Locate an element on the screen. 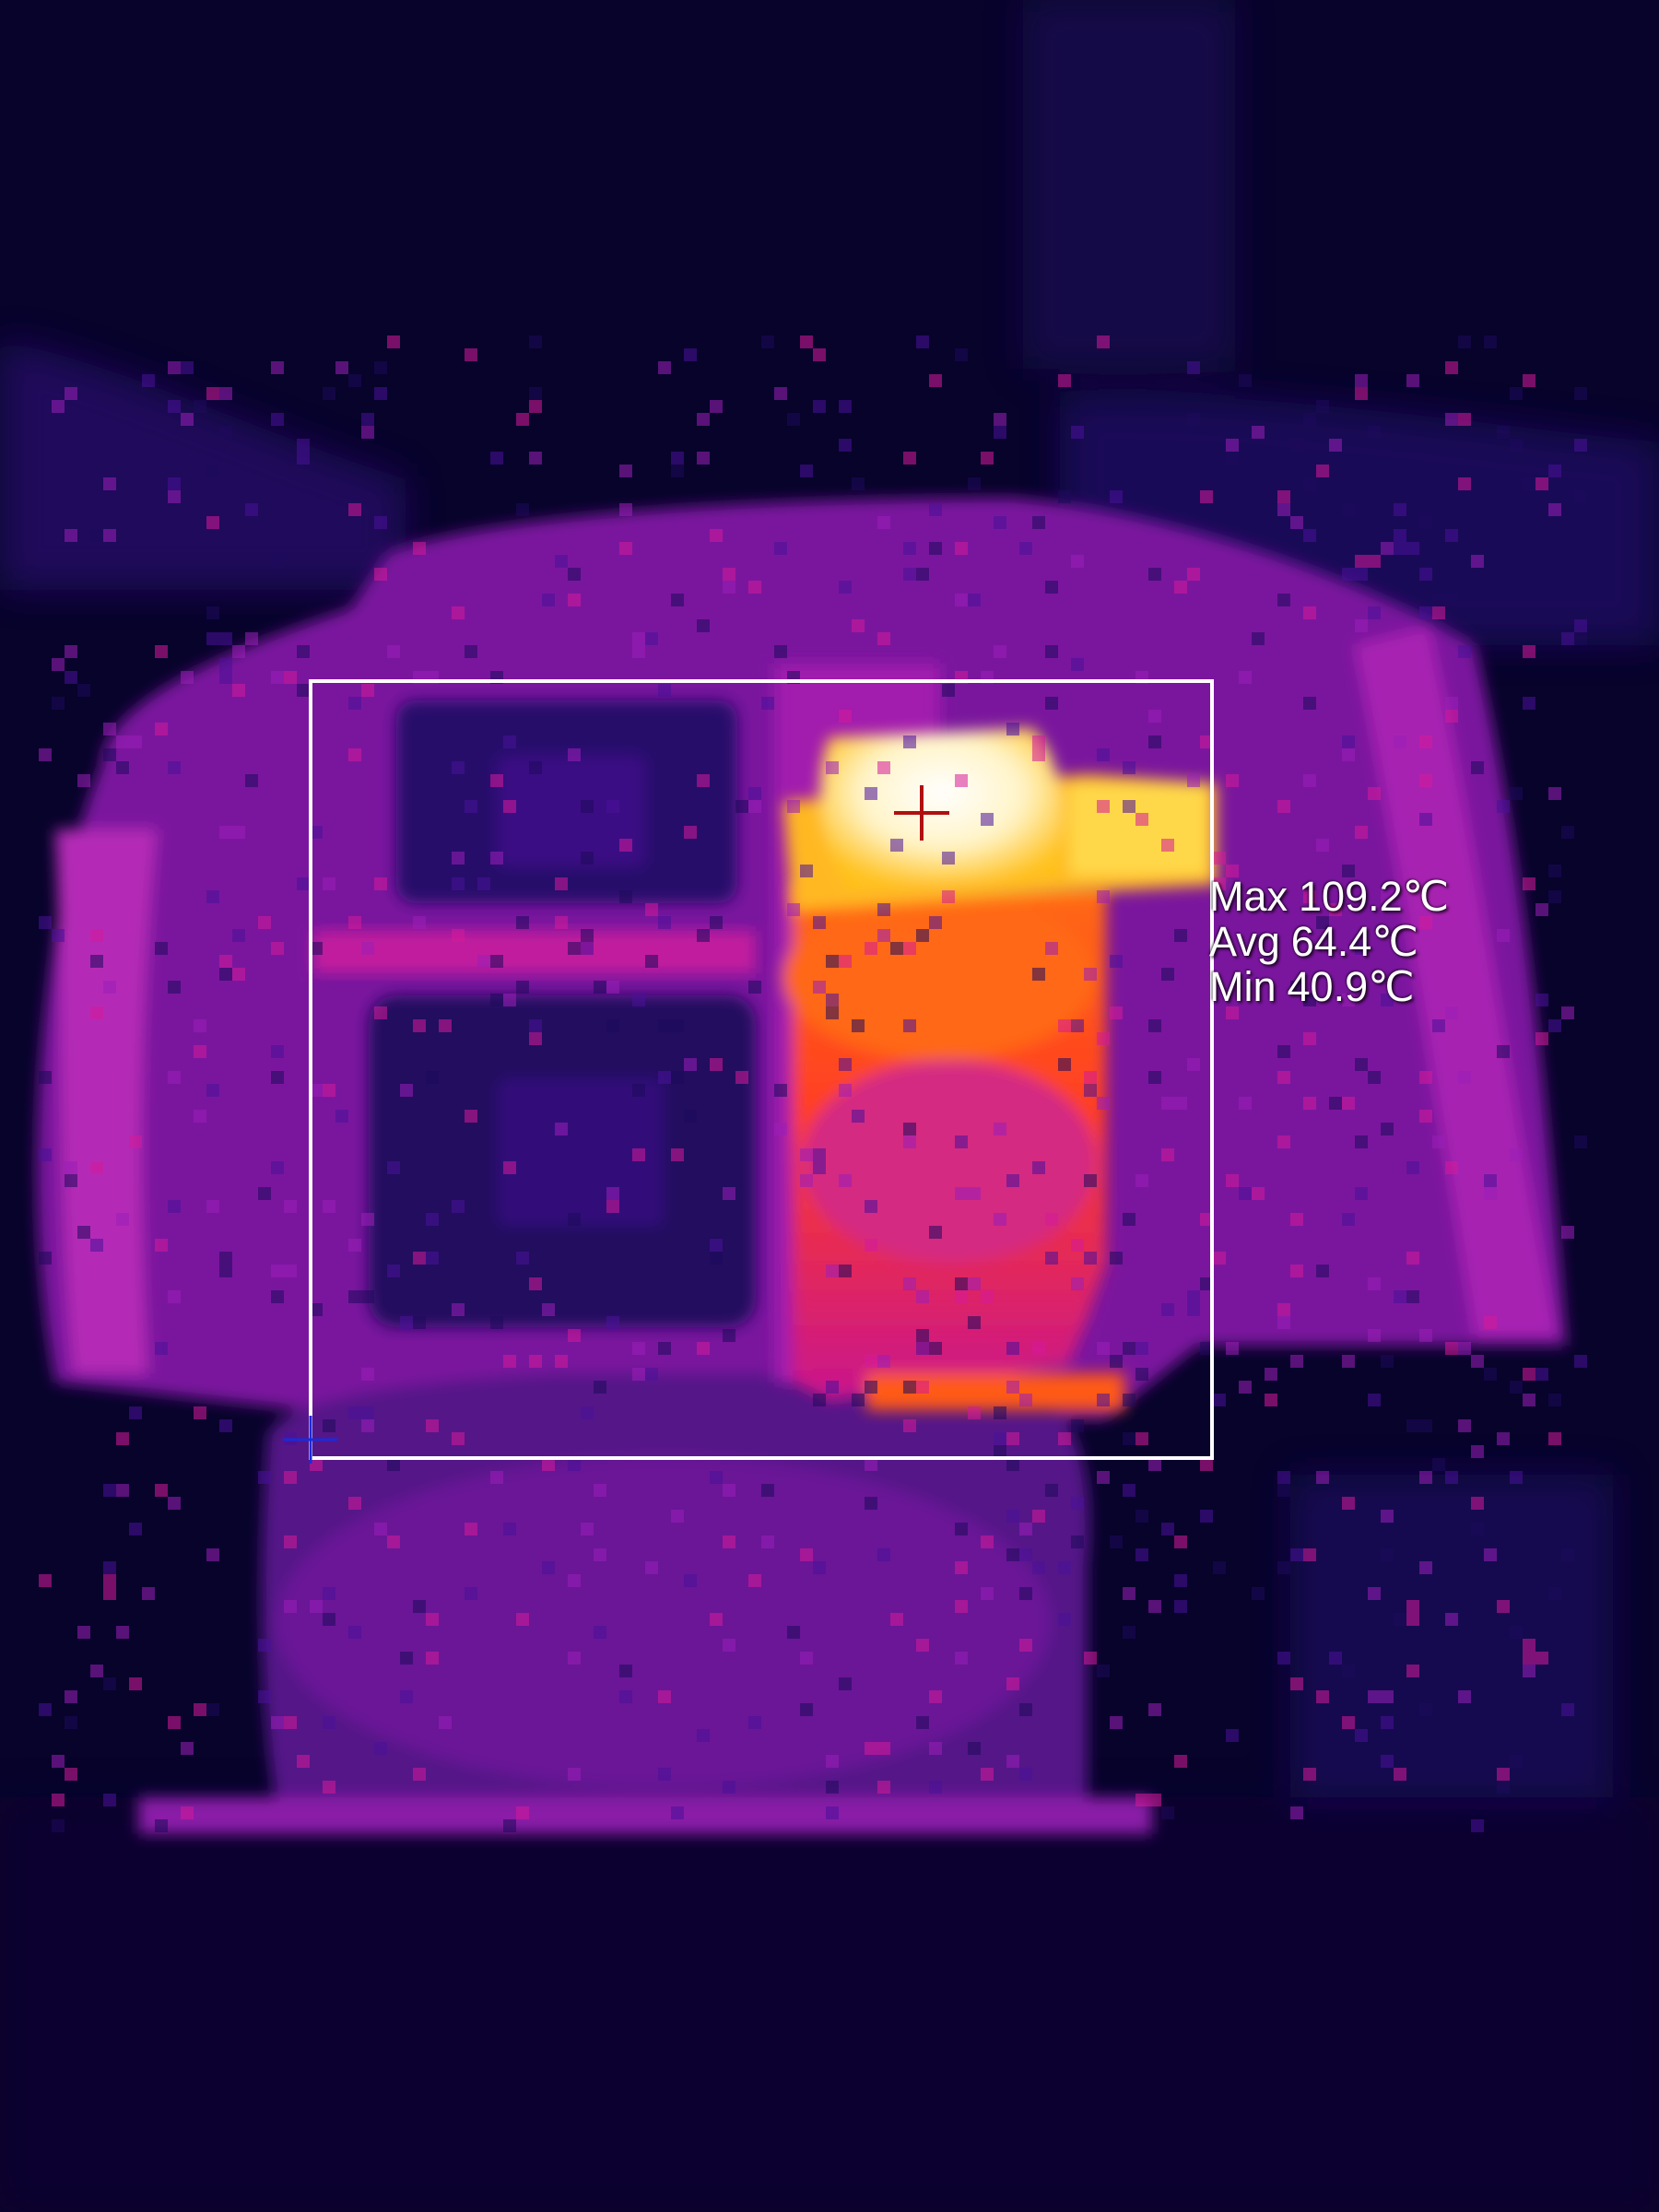 The height and width of the screenshot is (2212, 1659). max-temp-label: Max is located at coordinates (1248, 896).